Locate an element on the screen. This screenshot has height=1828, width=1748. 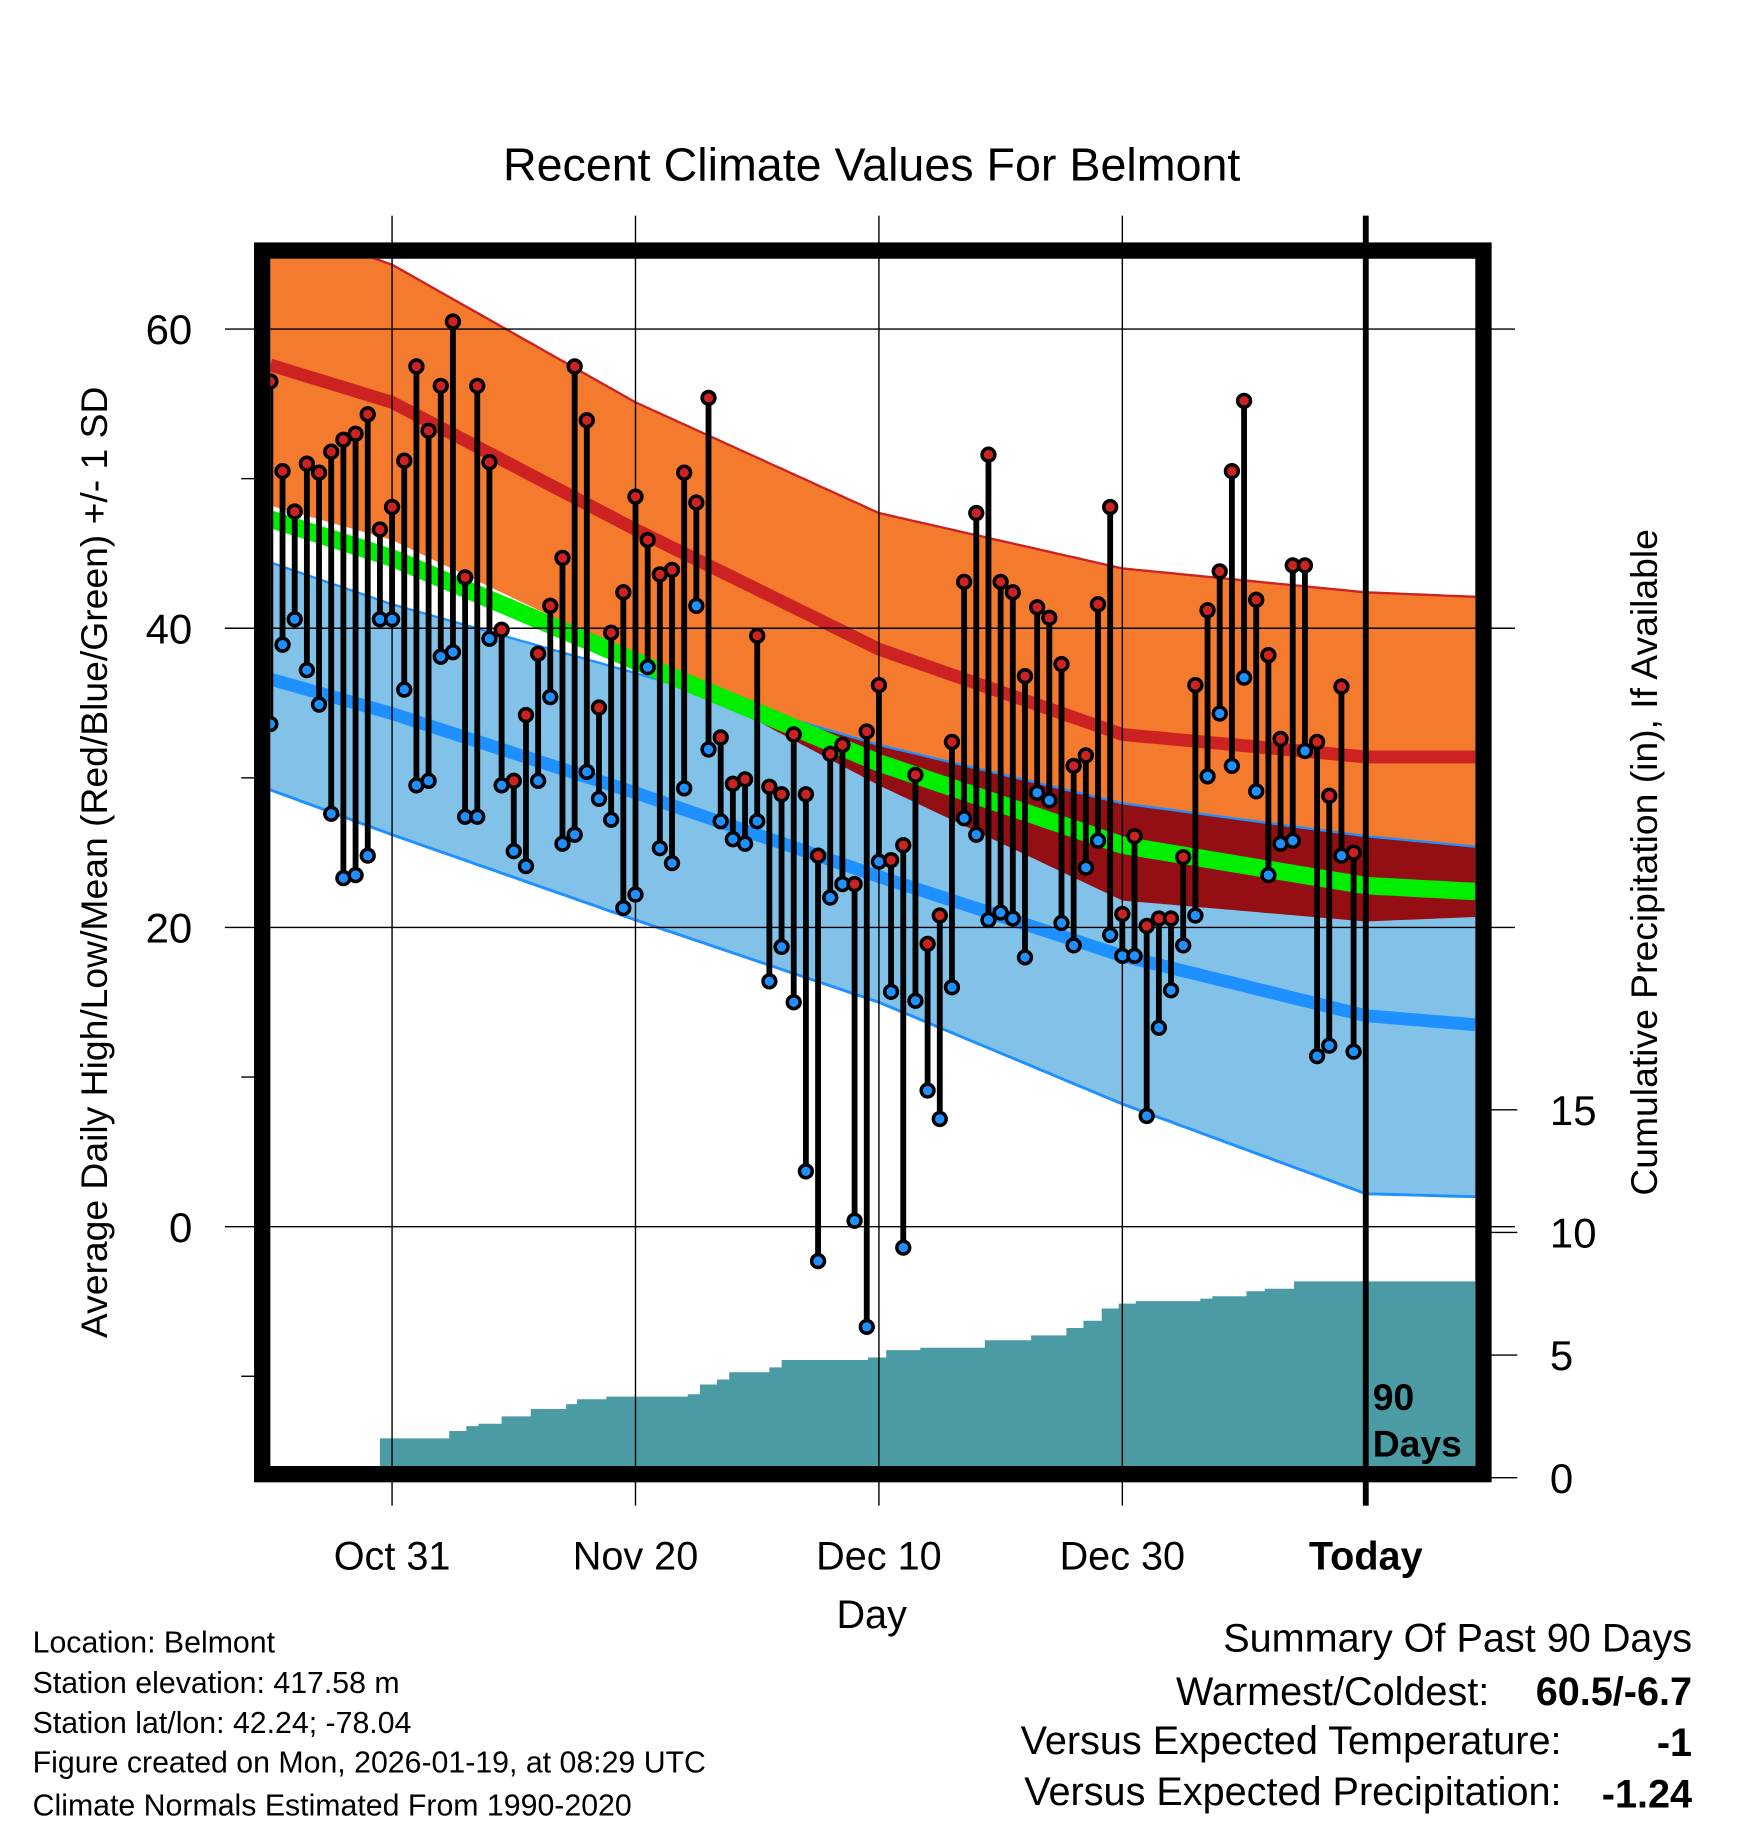
precip-area is located at coordinates (927, 1374).